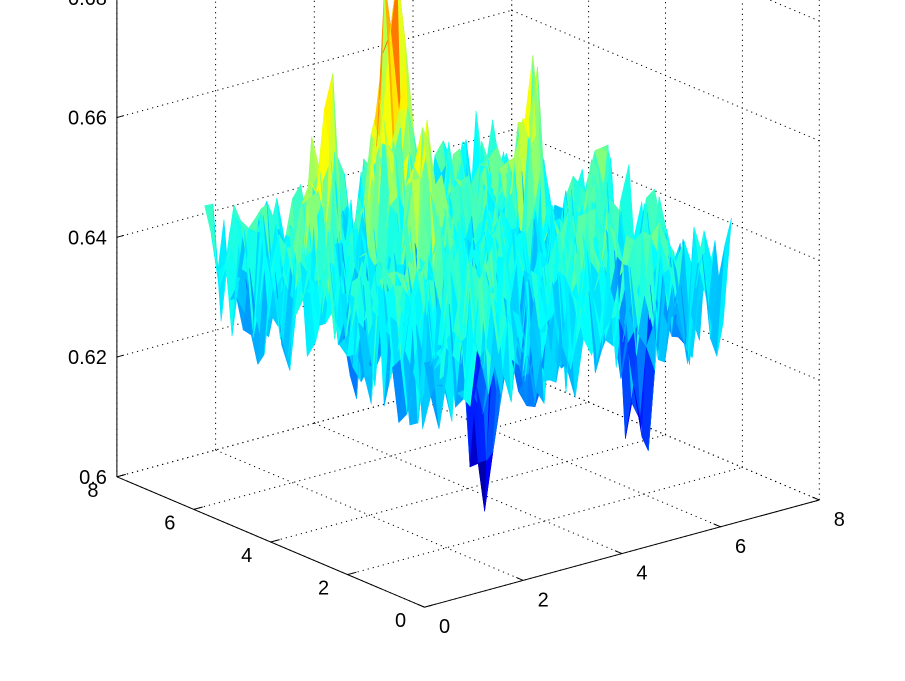 The height and width of the screenshot is (681, 905). I want to click on y-tick-label: 8, so click(92, 491).